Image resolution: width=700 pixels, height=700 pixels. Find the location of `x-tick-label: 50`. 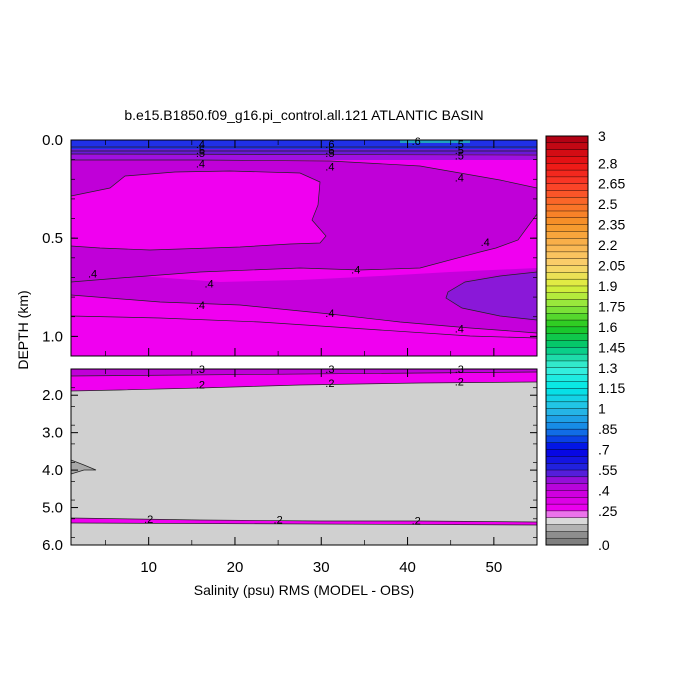

x-tick-label: 50 is located at coordinates (494, 567).